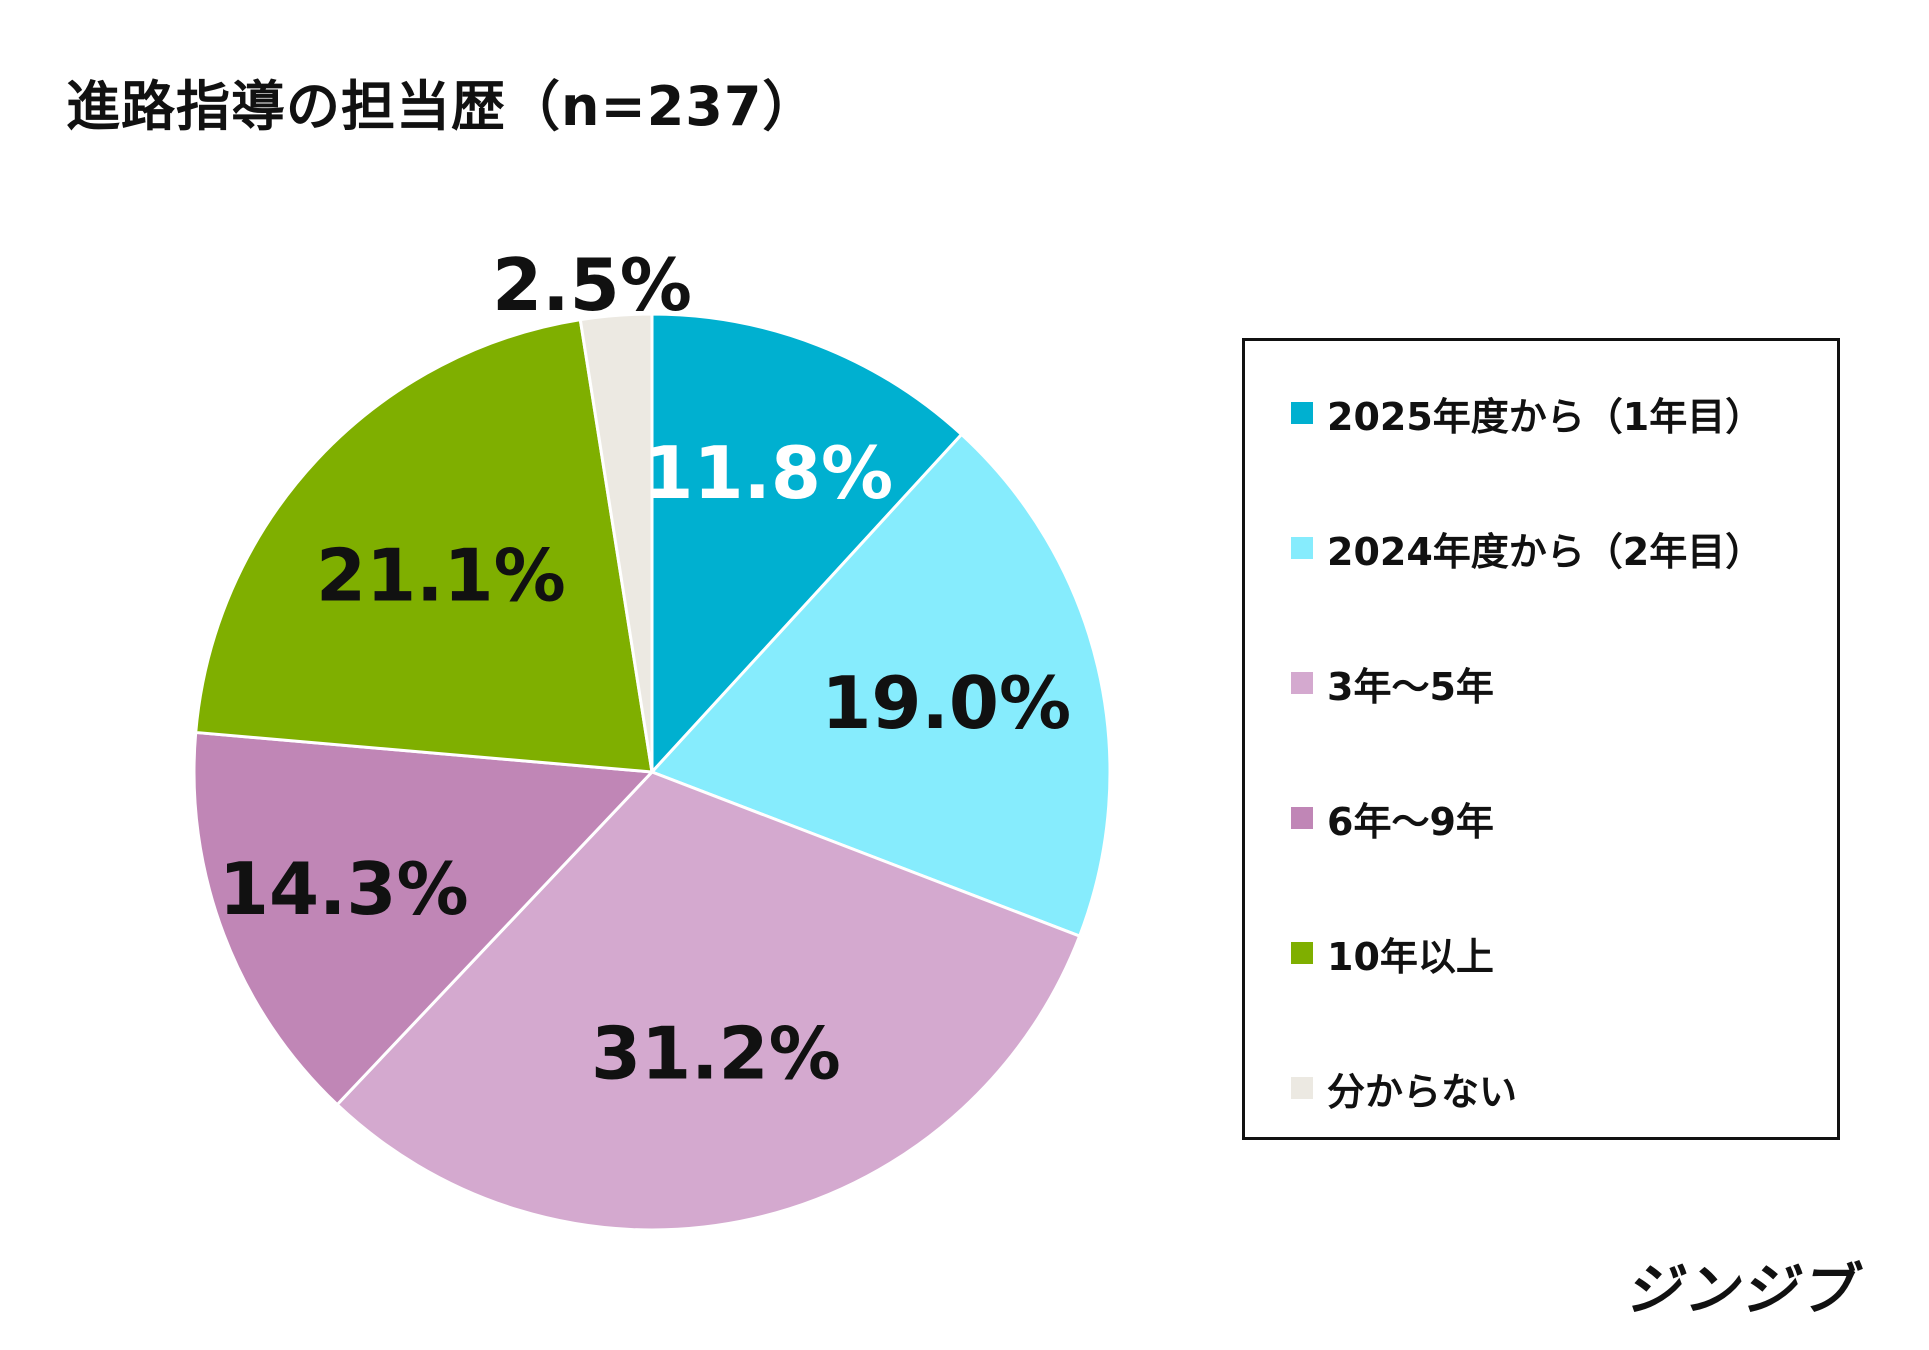 The width and height of the screenshot is (1929, 1350). Describe the element at coordinates (441, 575) in the screenshot. I see `slice-label-5: 21.1%` at that location.